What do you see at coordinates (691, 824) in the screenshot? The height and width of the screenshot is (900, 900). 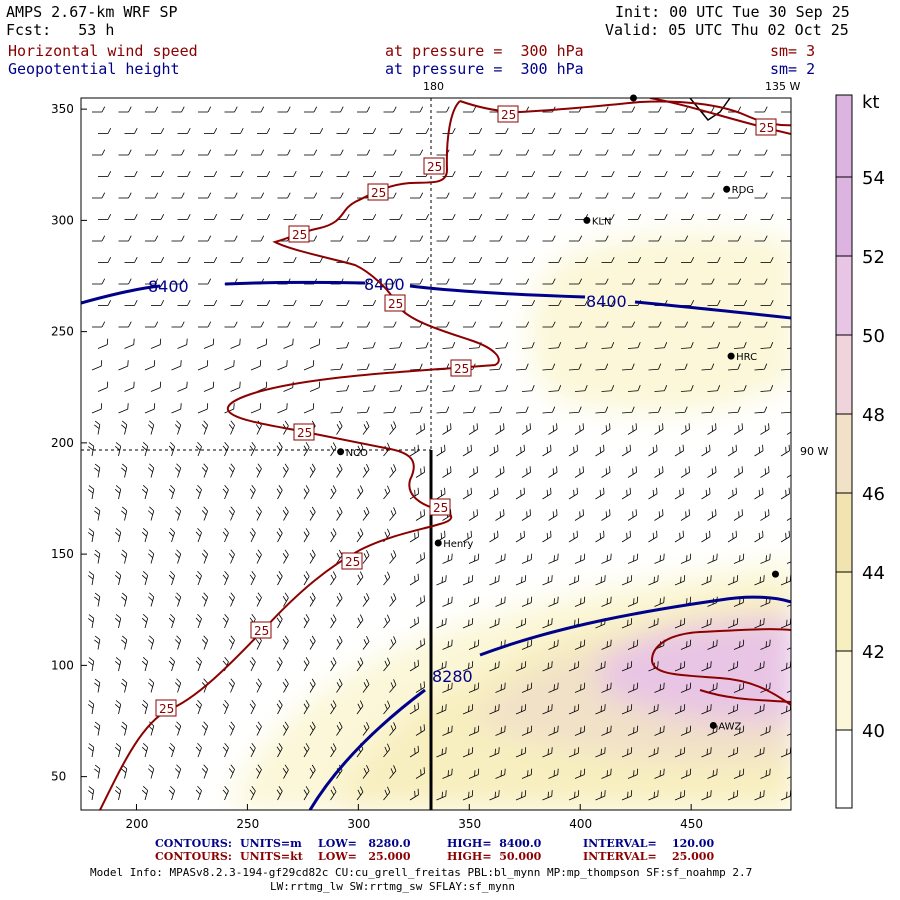 I see `x-tick-label: 450` at bounding box center [691, 824].